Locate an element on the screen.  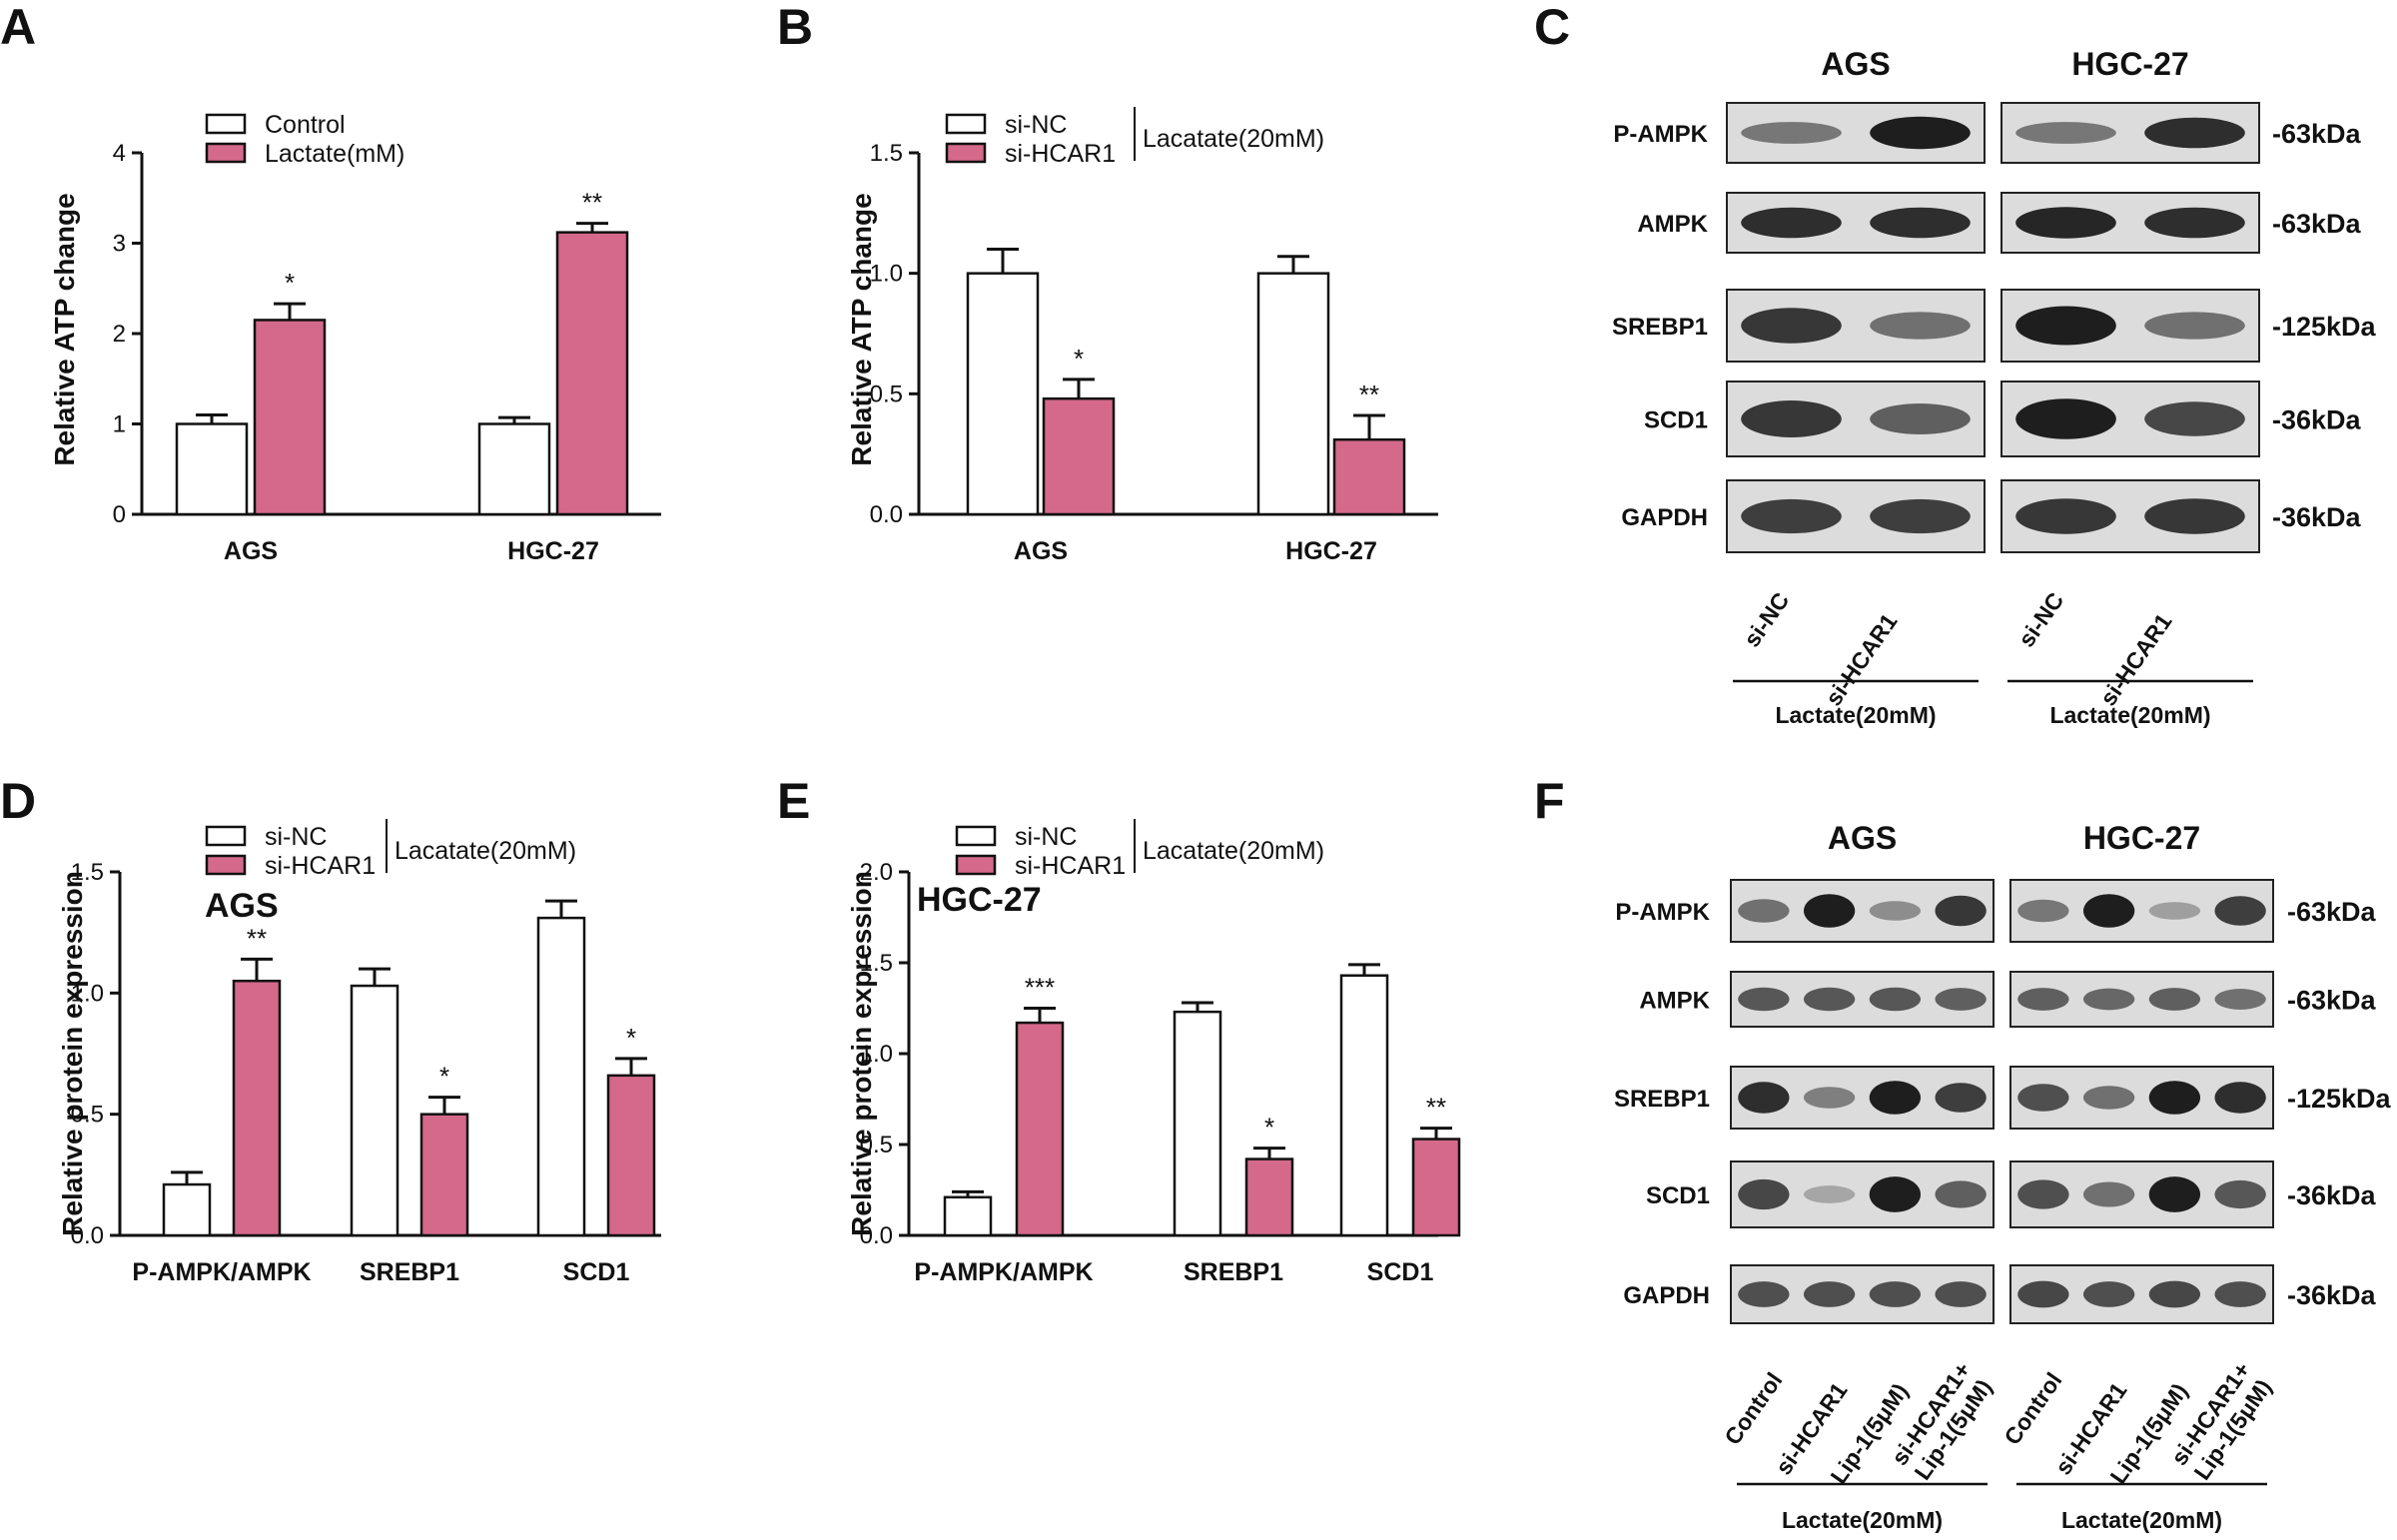
blot-protein-label: P-AMPK is located at coordinates (1662, 913).